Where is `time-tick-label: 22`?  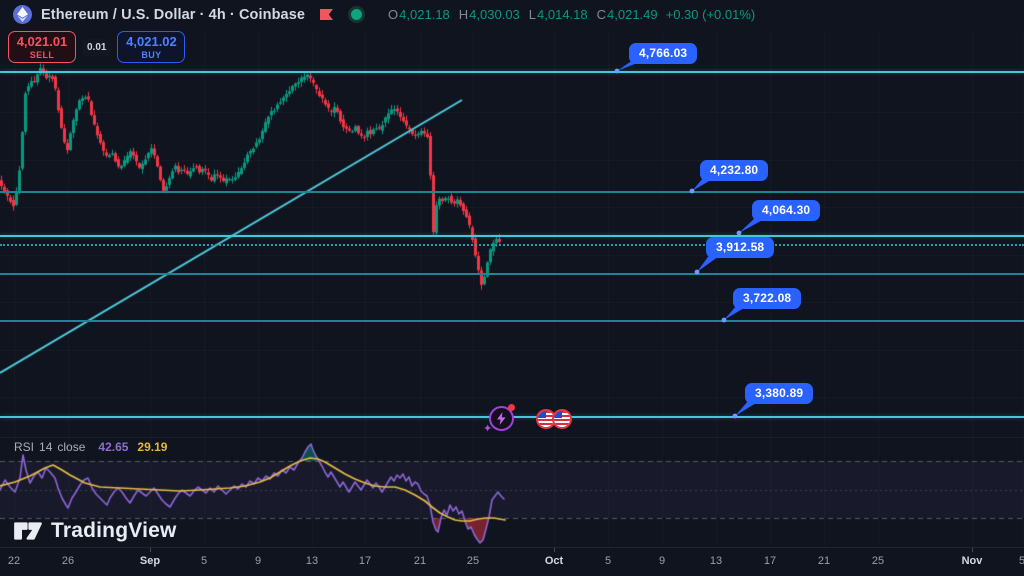
time-tick-label: 22 is located at coordinates (14, 561).